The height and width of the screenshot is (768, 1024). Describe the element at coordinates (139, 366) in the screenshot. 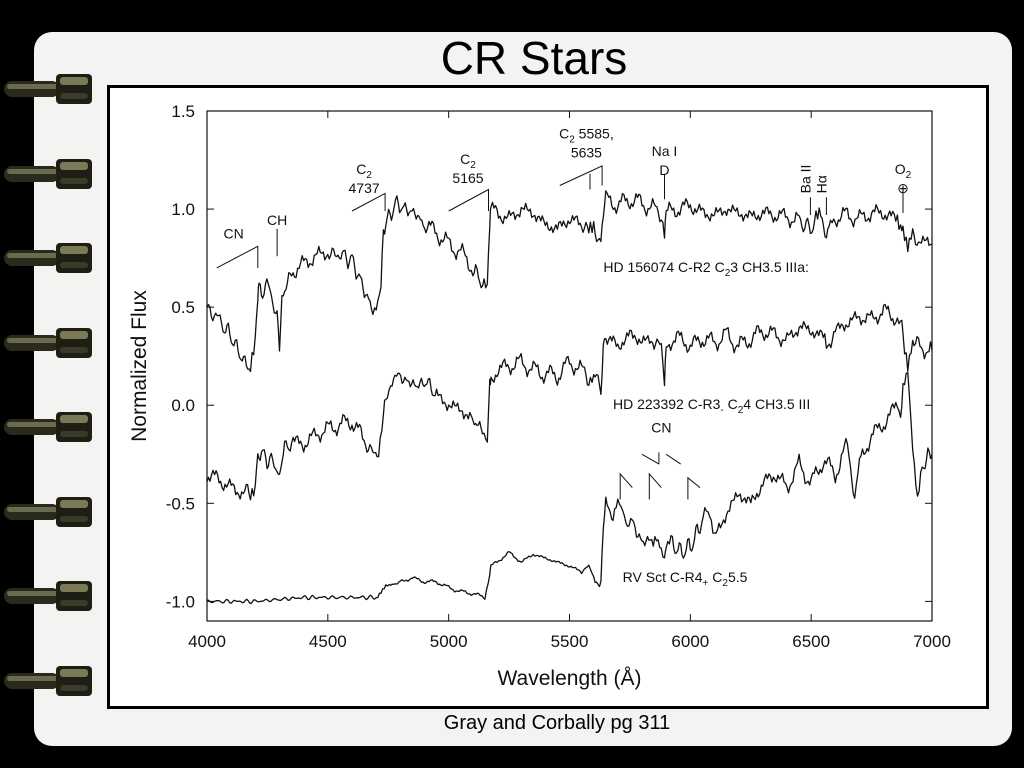

I see `y-axis-title: Normalized Flux` at that location.